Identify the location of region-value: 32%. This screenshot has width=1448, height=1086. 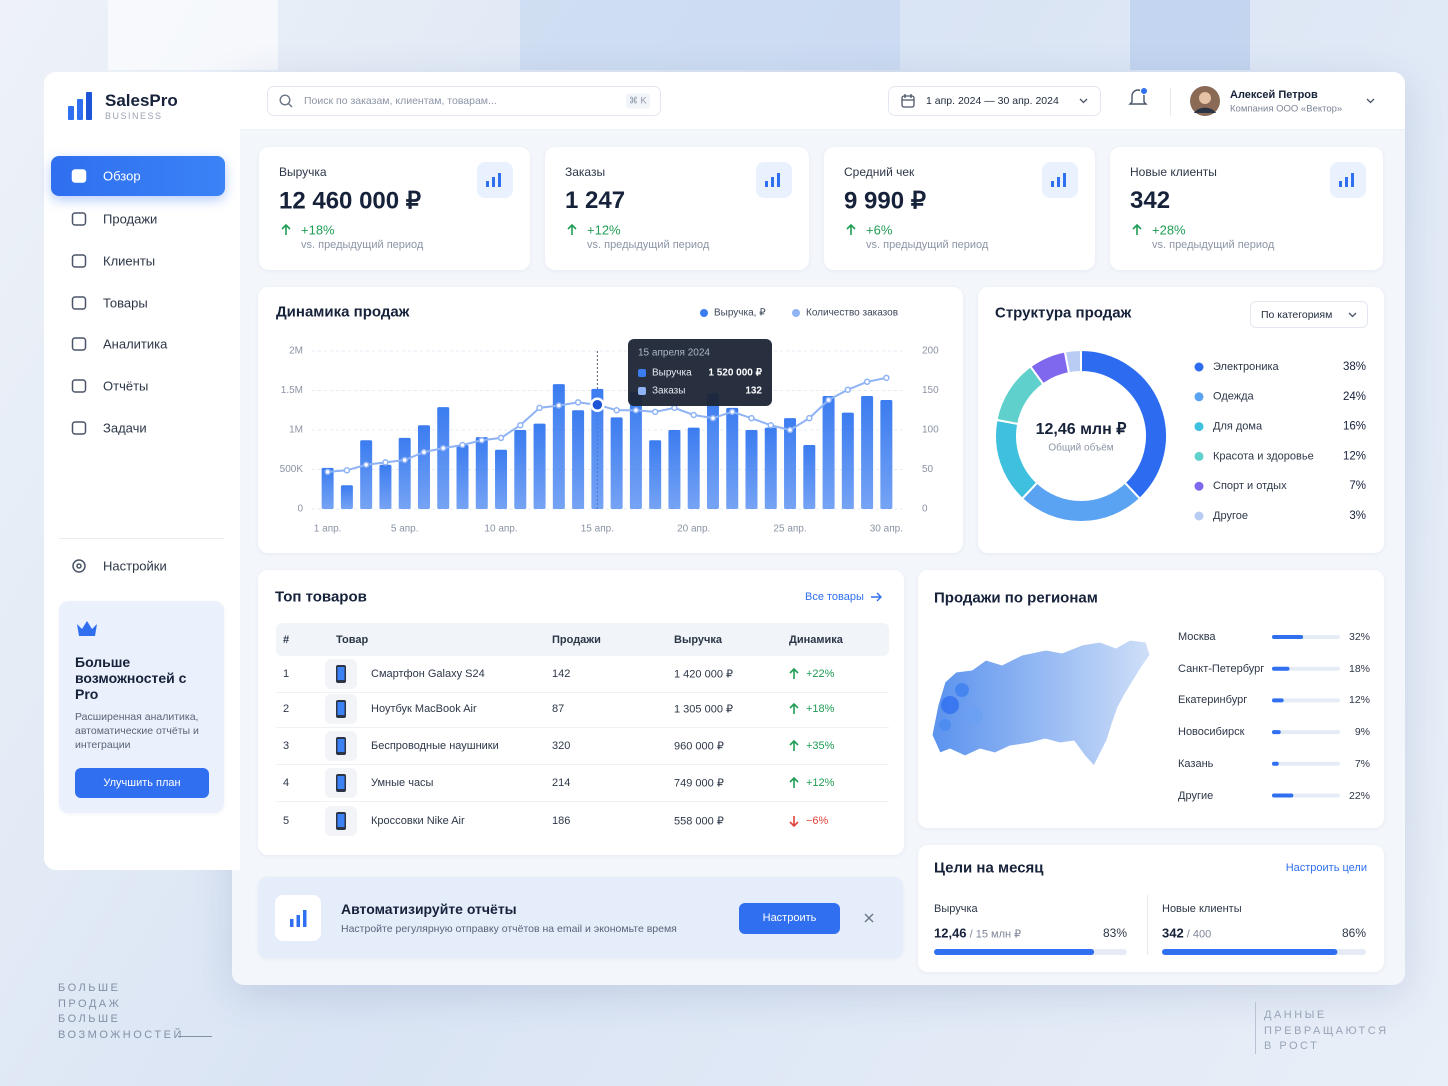
(1359, 637).